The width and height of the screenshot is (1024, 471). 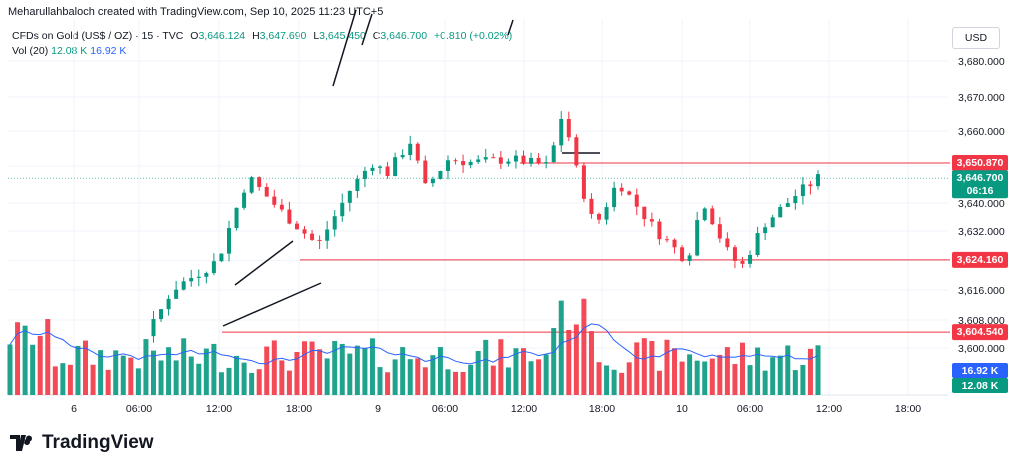 What do you see at coordinates (98, 36) in the screenshot?
I see `symbol-name: CFDs on Gold (US$ / OZ) · 15 · TVC` at bounding box center [98, 36].